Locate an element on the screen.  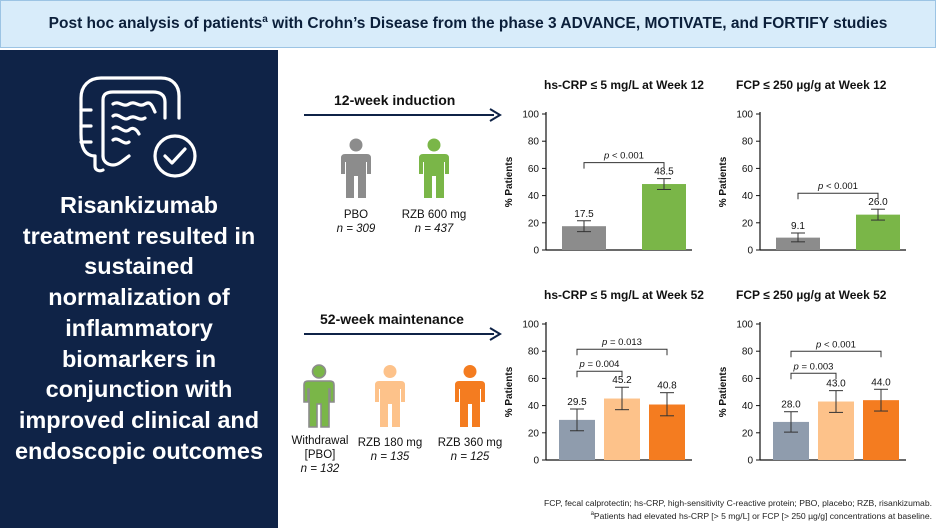
group-label-rzb-360: RZB 360 mg n = 125 is located at coordinates (470, 450).